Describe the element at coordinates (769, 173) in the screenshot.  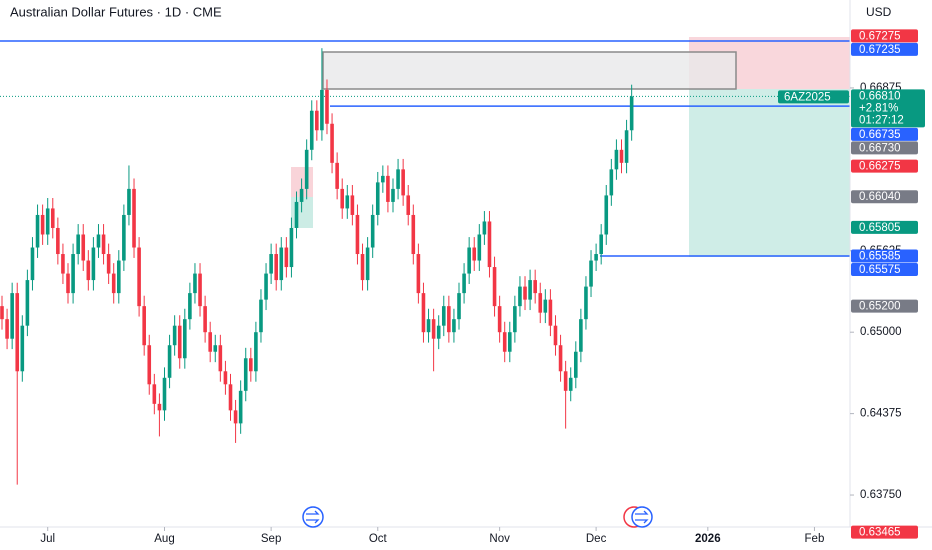
I see `target-zone` at that location.